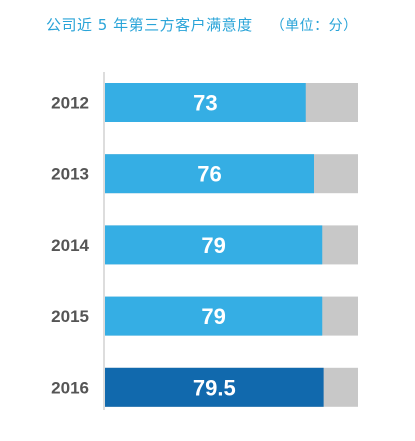 Image resolution: width=415 pixels, height=441 pixels. Describe the element at coordinates (70, 103) in the screenshot. I see `category-label-2012: 2012` at that location.